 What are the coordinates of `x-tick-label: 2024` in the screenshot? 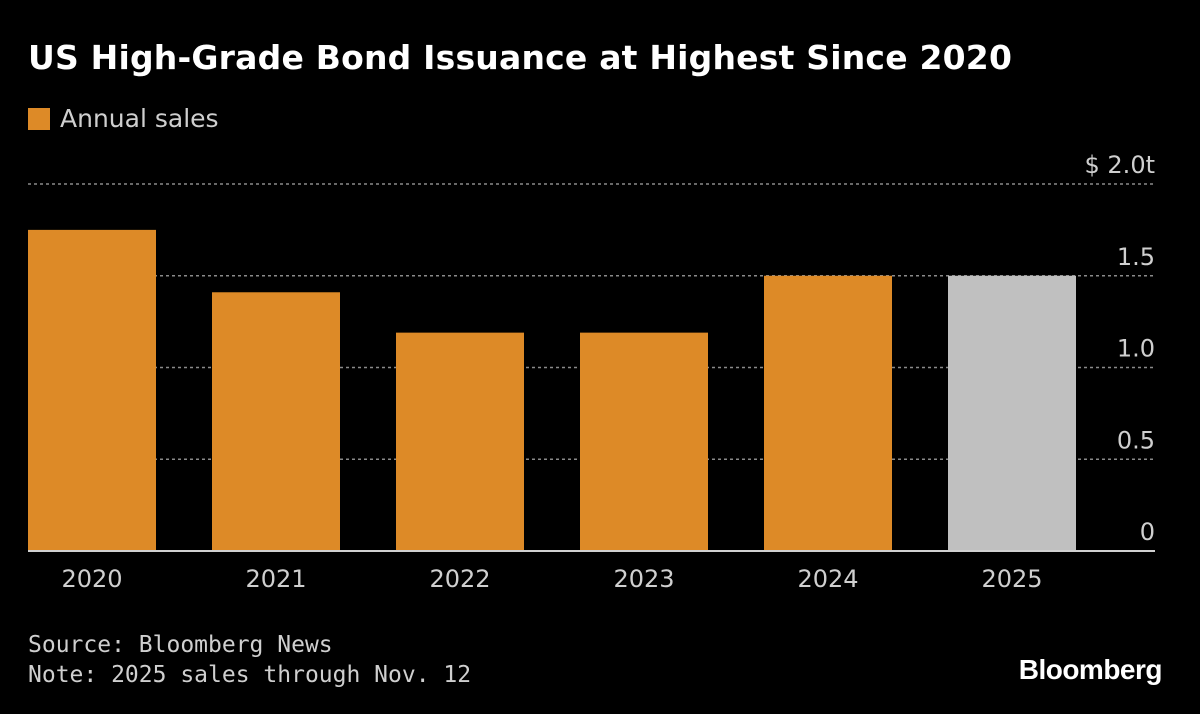 It's located at (827, 579).